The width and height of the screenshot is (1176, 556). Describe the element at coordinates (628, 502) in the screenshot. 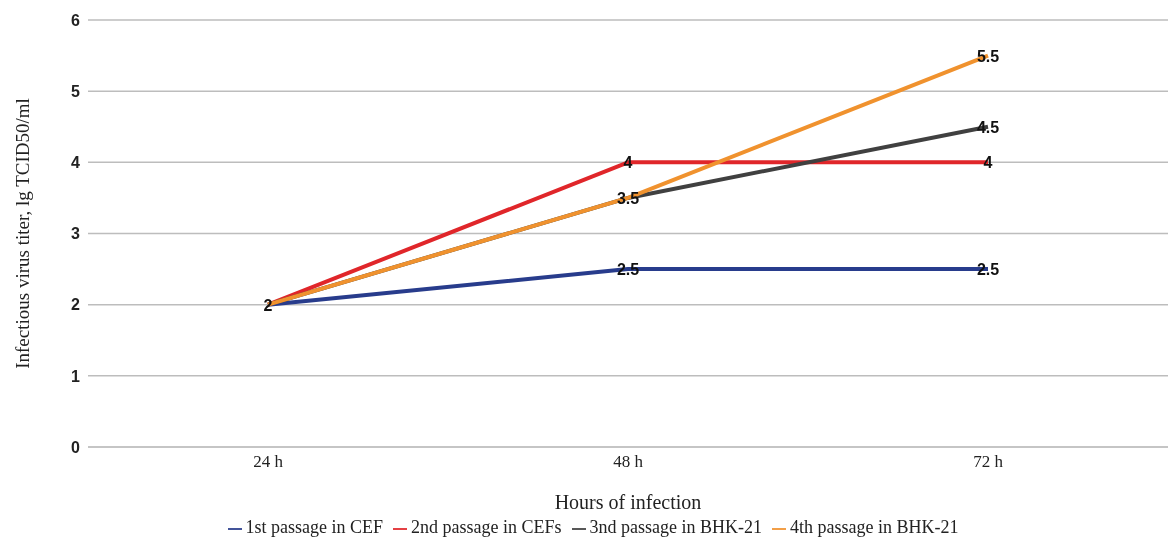

I see `x-axis-title: Hours of infection` at that location.